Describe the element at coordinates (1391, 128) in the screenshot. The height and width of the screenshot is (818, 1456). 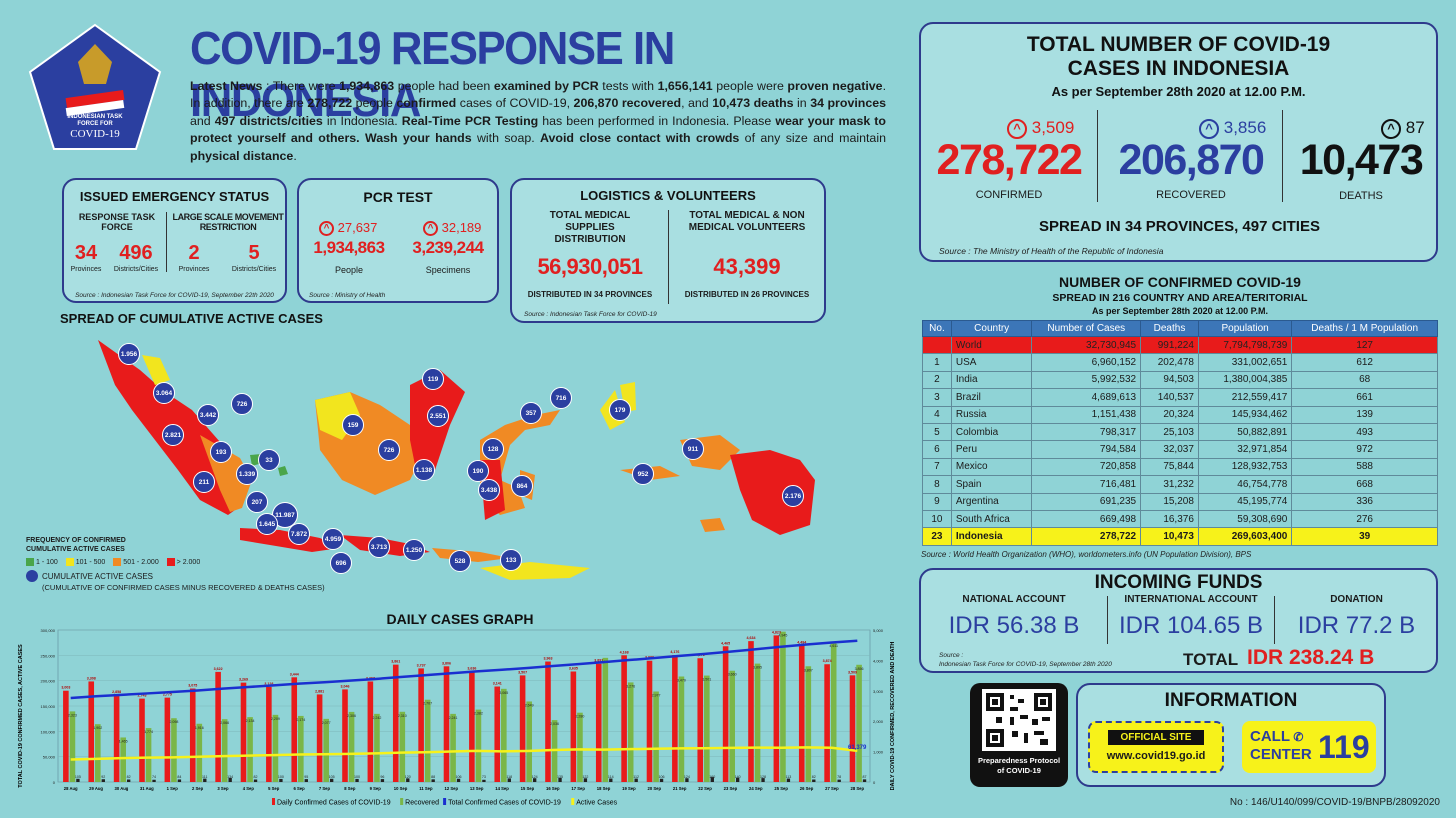
I see `arrow-up-icon: ^` at that location.